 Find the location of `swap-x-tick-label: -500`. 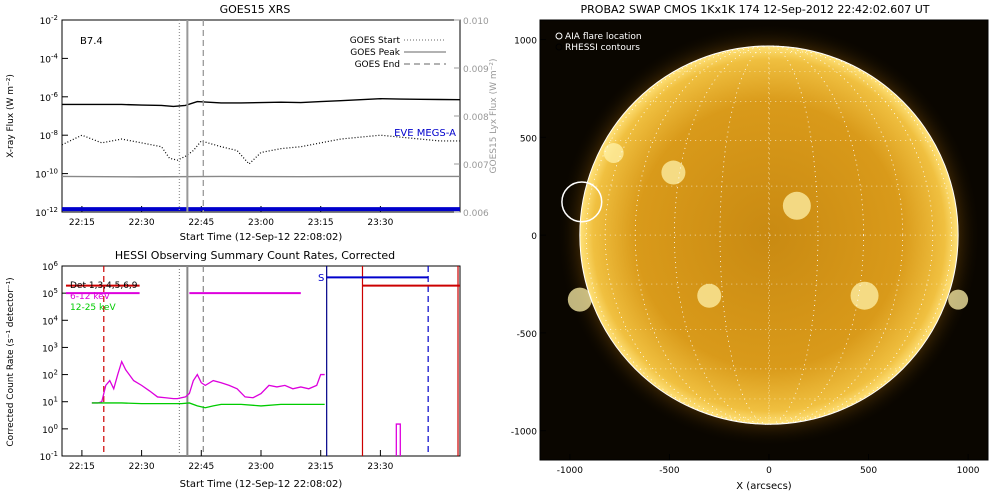

swap-x-tick-label: -500 is located at coordinates (669, 471).